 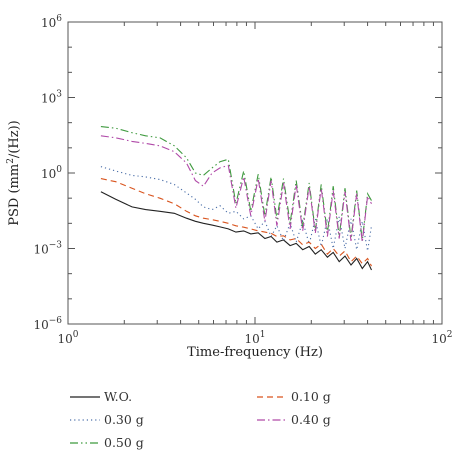 I want to click on x-tick-label: 10², so click(x=441, y=338).